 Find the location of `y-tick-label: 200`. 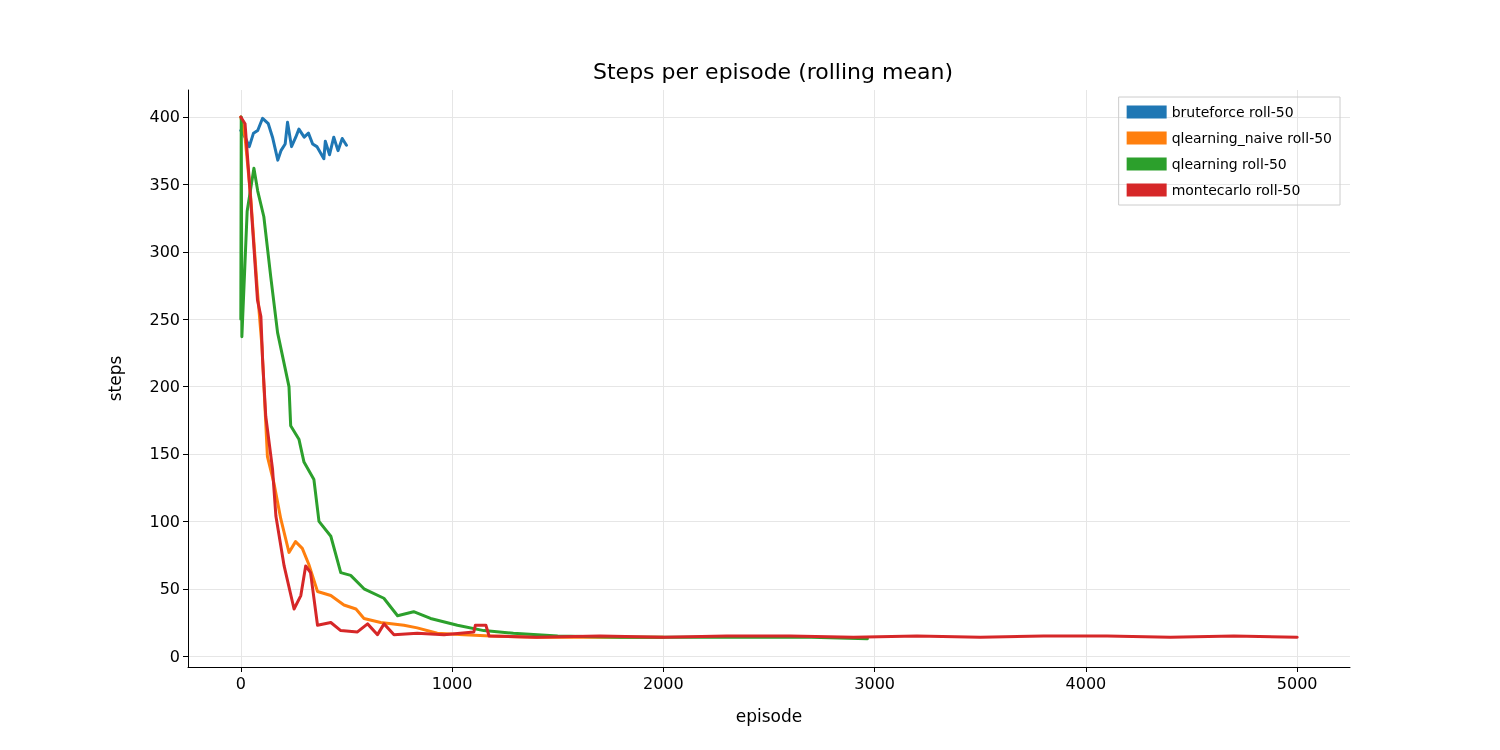

y-tick-label: 200 is located at coordinates (164, 387).